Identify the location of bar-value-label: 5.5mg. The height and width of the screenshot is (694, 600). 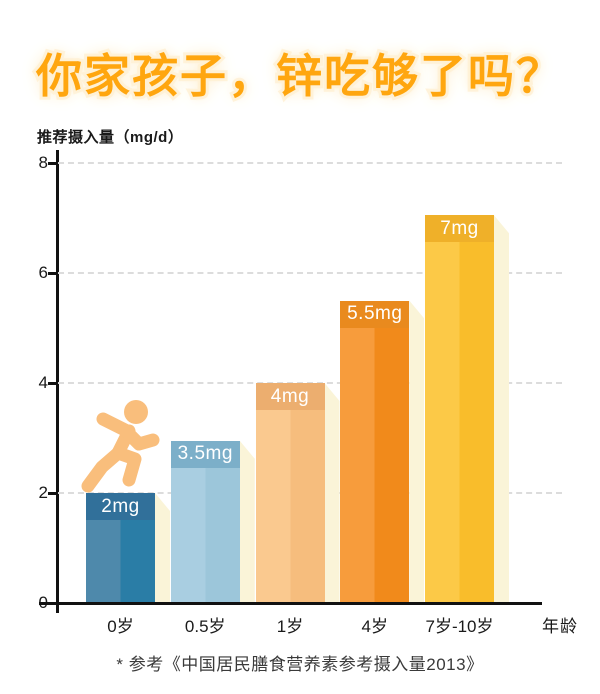
(375, 313).